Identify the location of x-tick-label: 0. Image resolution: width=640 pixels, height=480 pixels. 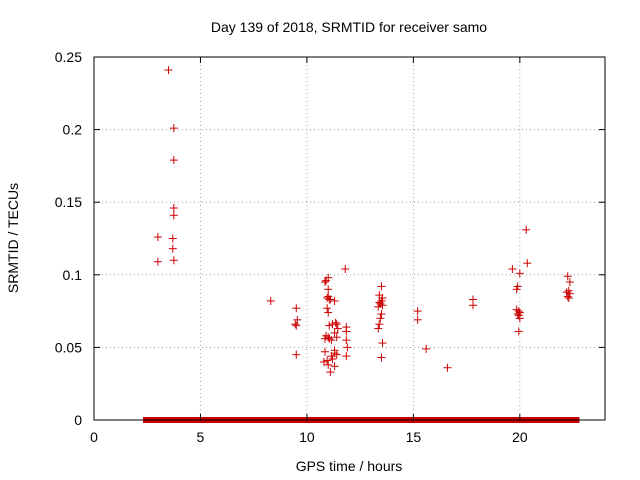
(94, 437).